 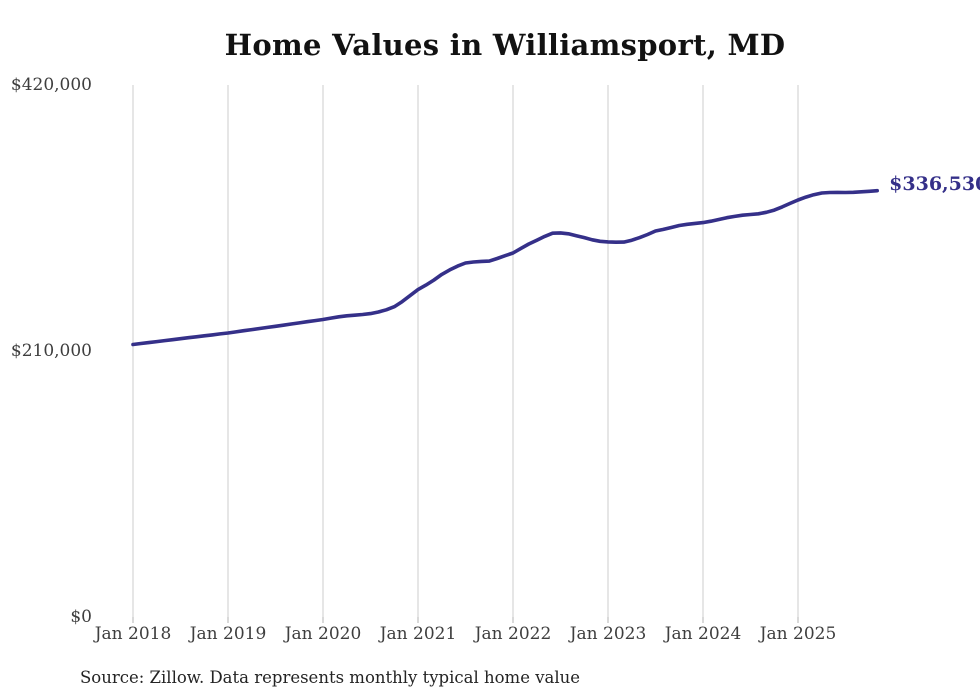 What do you see at coordinates (133, 634) in the screenshot?
I see `x-axis-label: Jan 2018` at bounding box center [133, 634].